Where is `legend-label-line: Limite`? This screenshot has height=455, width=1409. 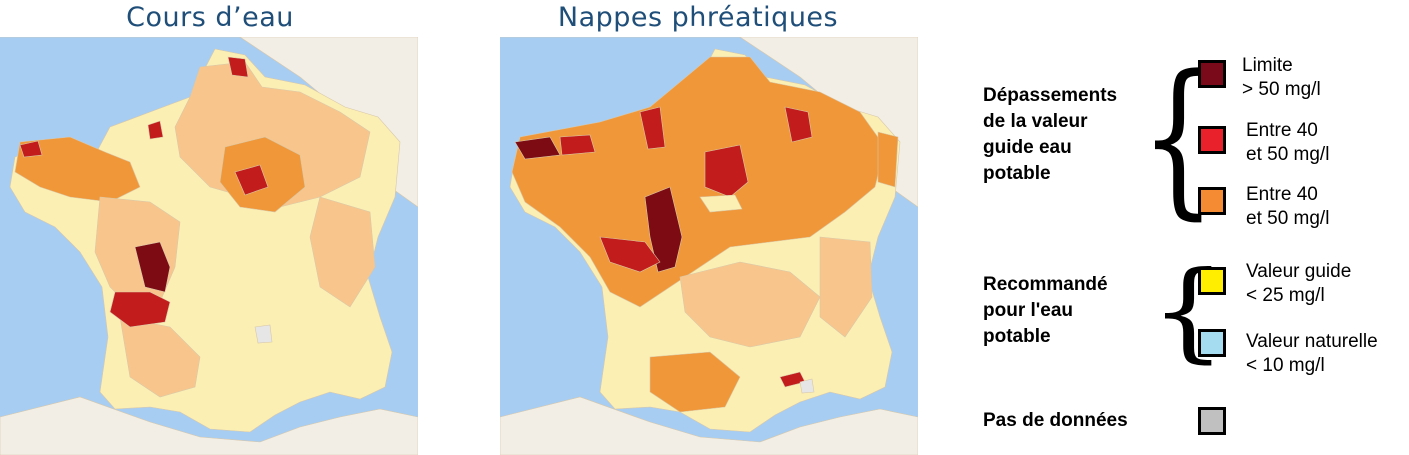 legend-label-line: Limite is located at coordinates (1267, 65).